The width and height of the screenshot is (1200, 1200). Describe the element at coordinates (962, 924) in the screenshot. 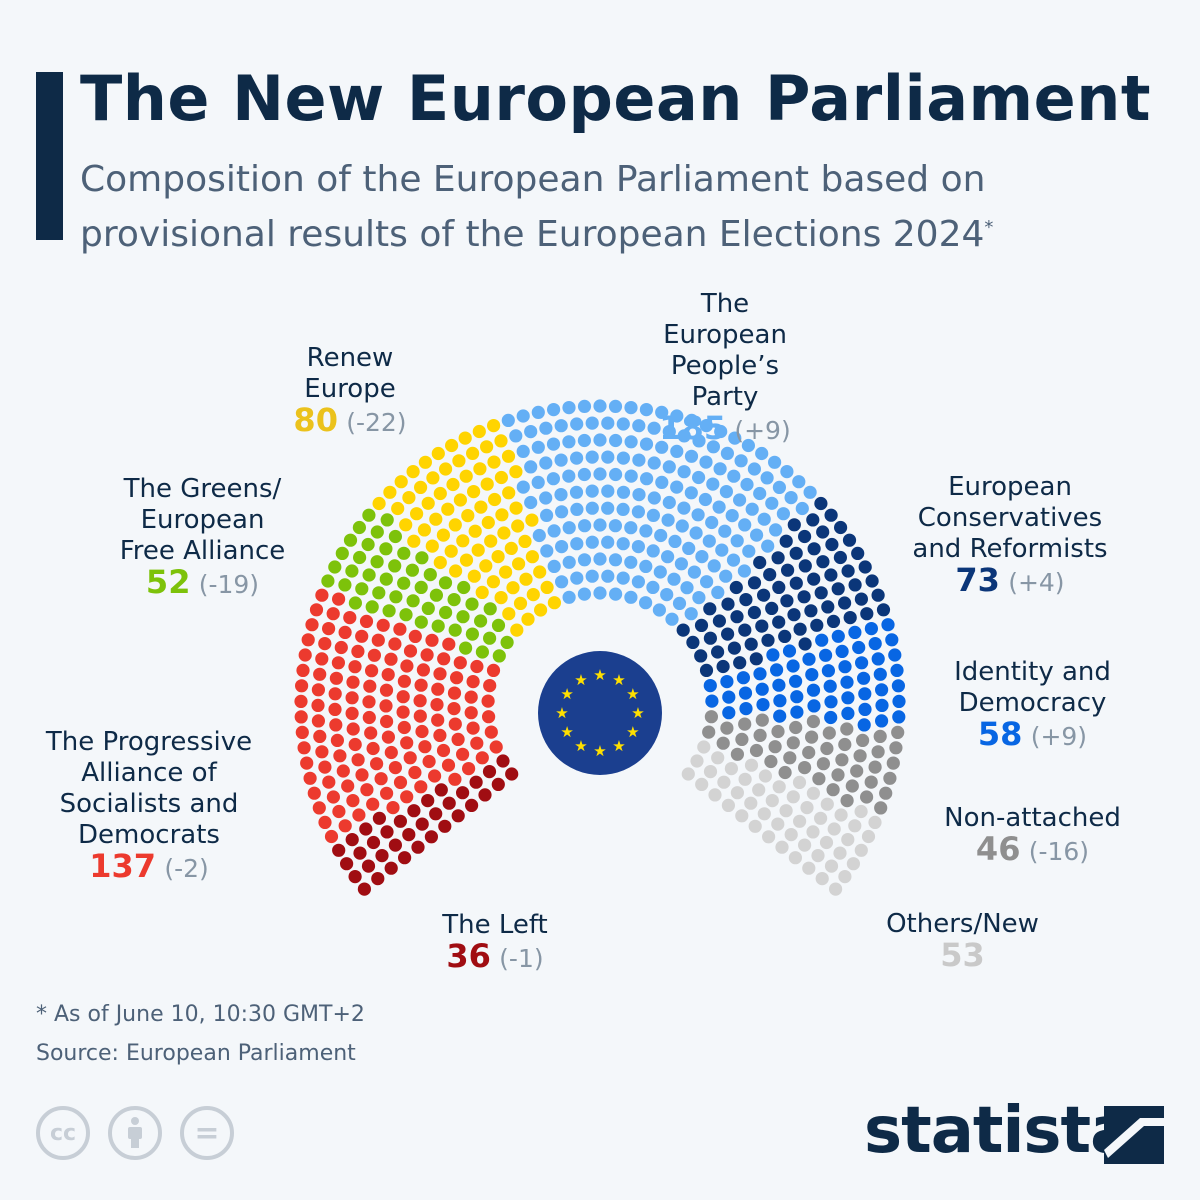

I see `party-name: Others/New` at that location.